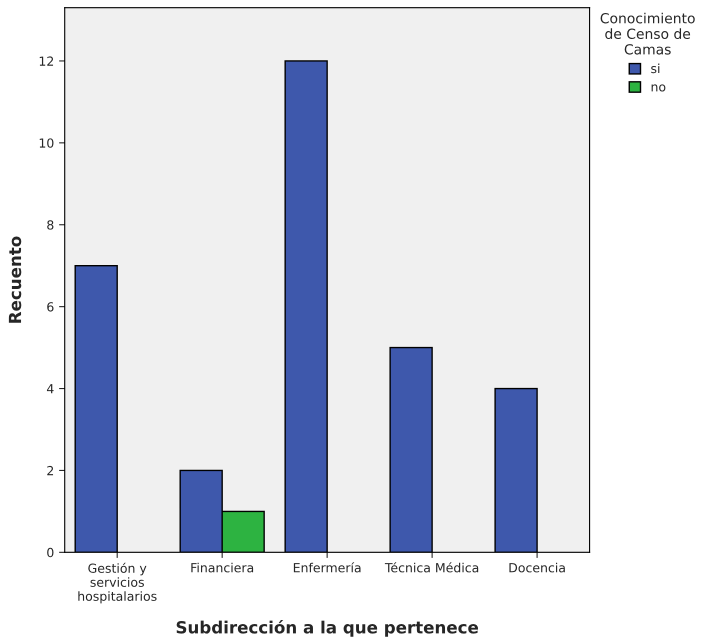  Describe the element at coordinates (659, 88) in the screenshot. I see `legend-label: no` at that location.